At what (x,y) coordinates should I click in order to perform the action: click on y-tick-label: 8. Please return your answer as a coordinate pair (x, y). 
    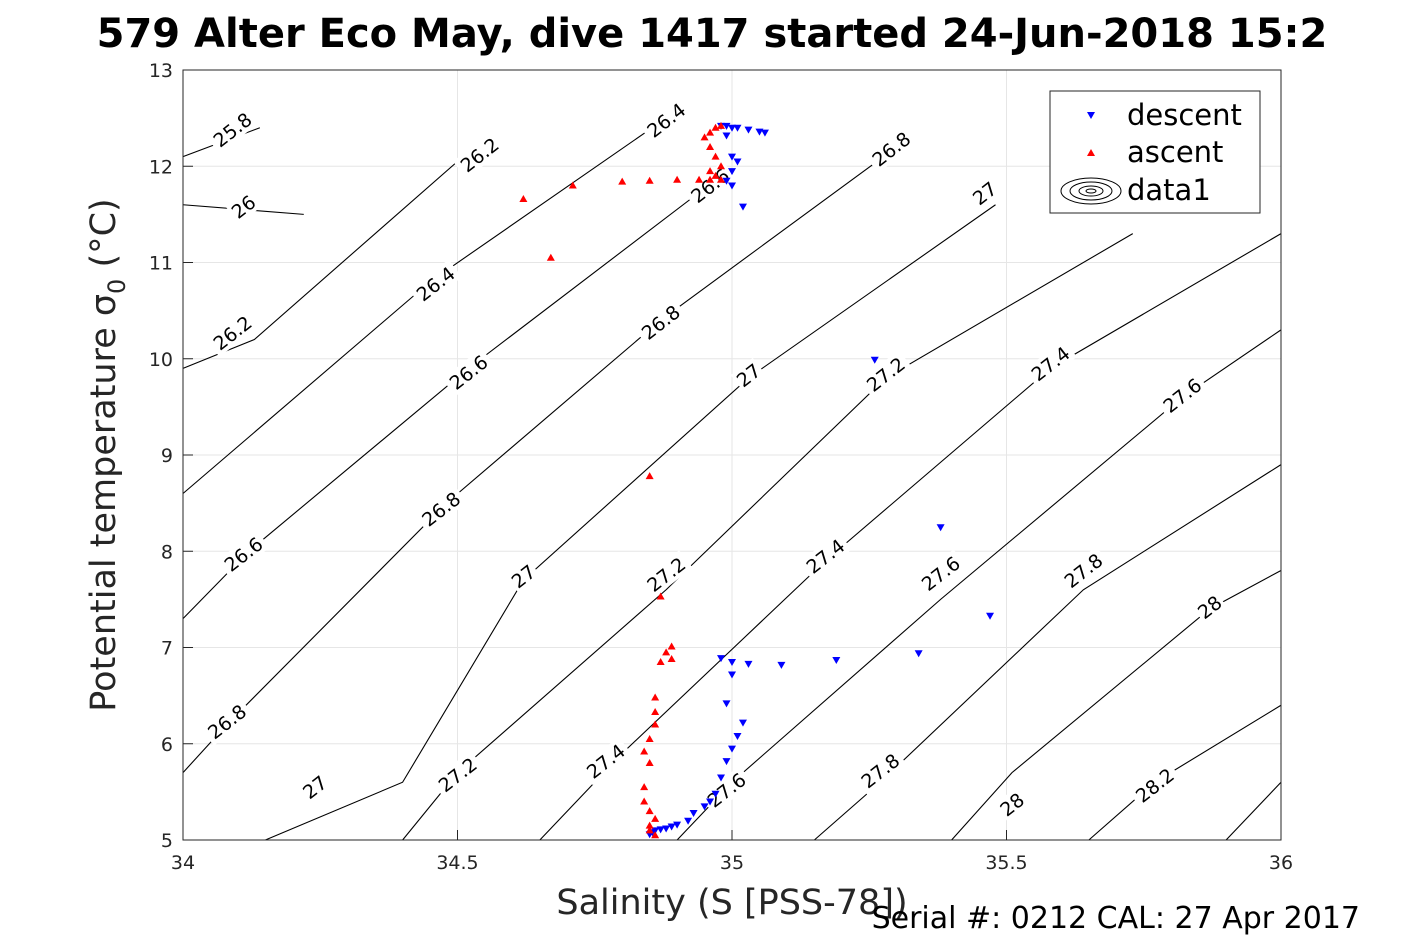
    Looking at the image, I should click on (167, 552).